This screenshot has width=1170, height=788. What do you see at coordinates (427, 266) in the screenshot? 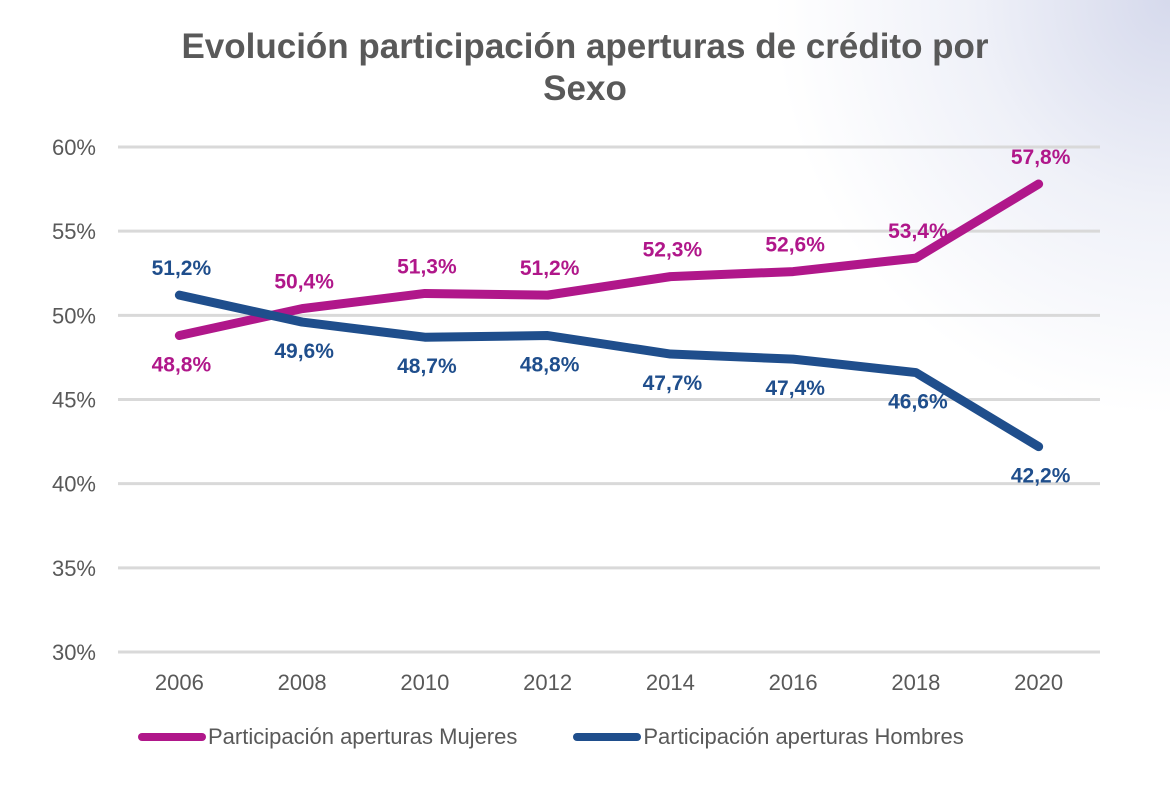
I see `data-label: 51,3%` at bounding box center [427, 266].